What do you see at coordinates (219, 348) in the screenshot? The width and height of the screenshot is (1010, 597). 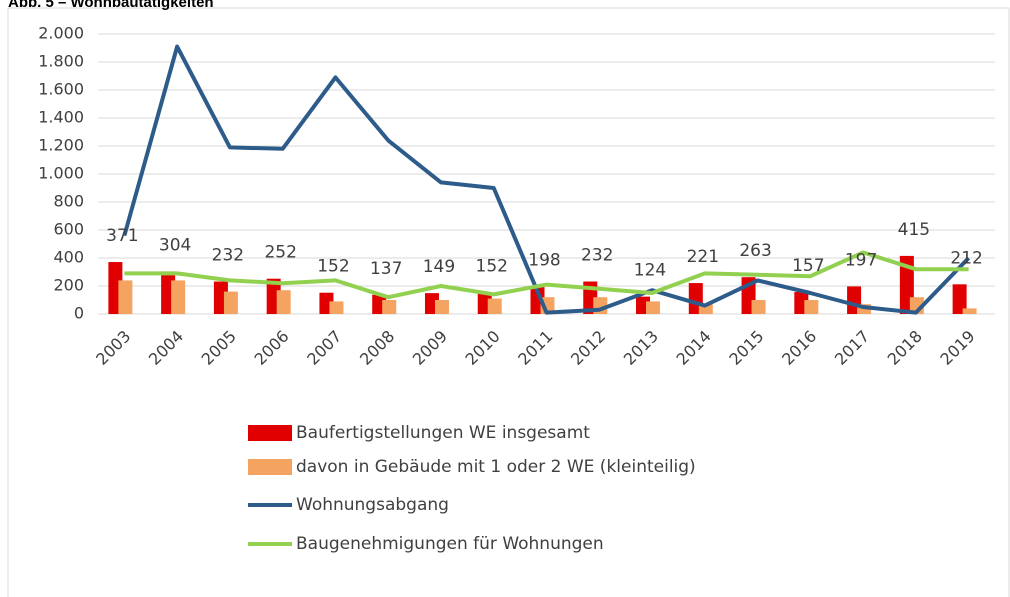 I see `x-tick-label: 2005` at bounding box center [219, 348].